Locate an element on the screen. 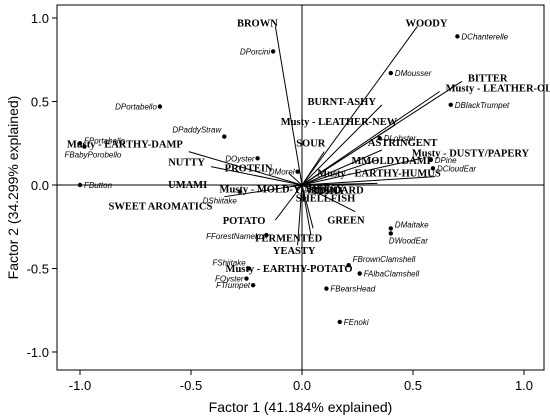 The width and height of the screenshot is (550, 420). vector-shellfish is located at coordinates (320, 189).